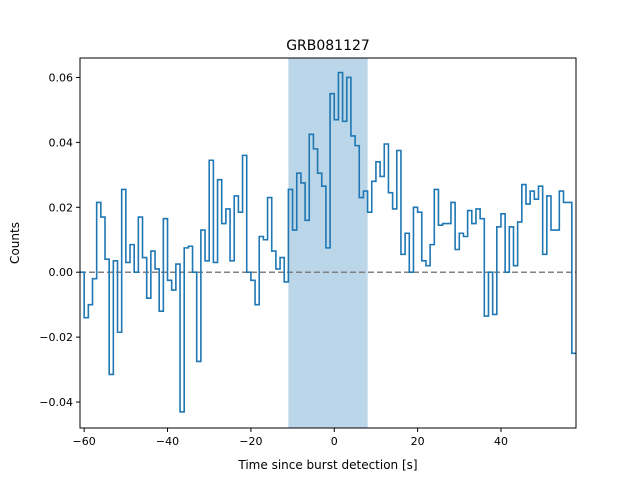 Image resolution: width=640 pixels, height=480 pixels. I want to click on y-tick-label: −0.02, so click(56, 337).